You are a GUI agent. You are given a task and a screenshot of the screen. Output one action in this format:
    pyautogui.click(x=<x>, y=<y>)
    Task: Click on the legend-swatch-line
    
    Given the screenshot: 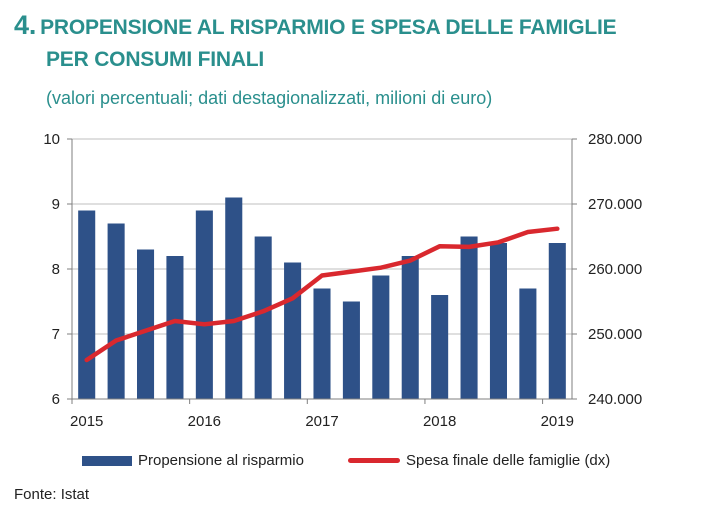 What is the action you would take?
    pyautogui.click(x=374, y=460)
    